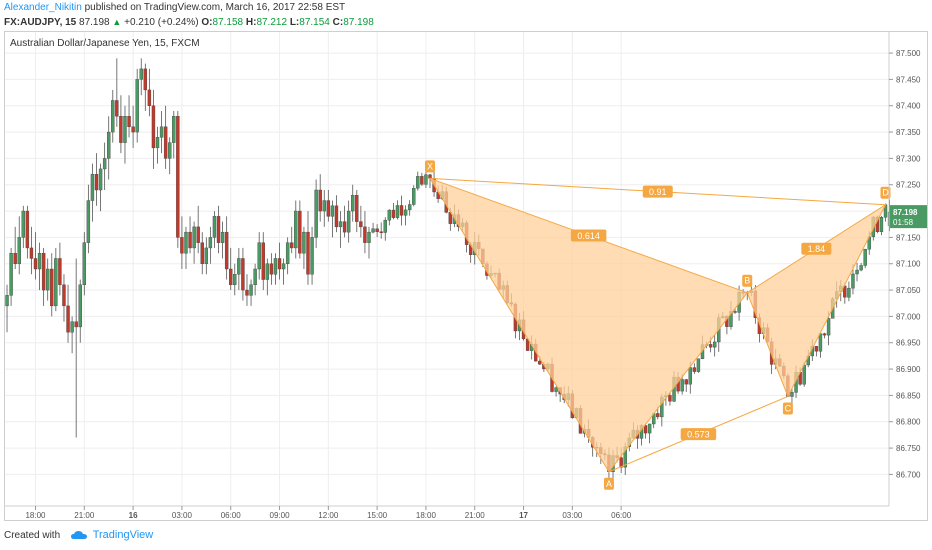 Image resolution: width=932 pixels, height=550 pixels. I want to click on last-price: 87.198, so click(94, 22).